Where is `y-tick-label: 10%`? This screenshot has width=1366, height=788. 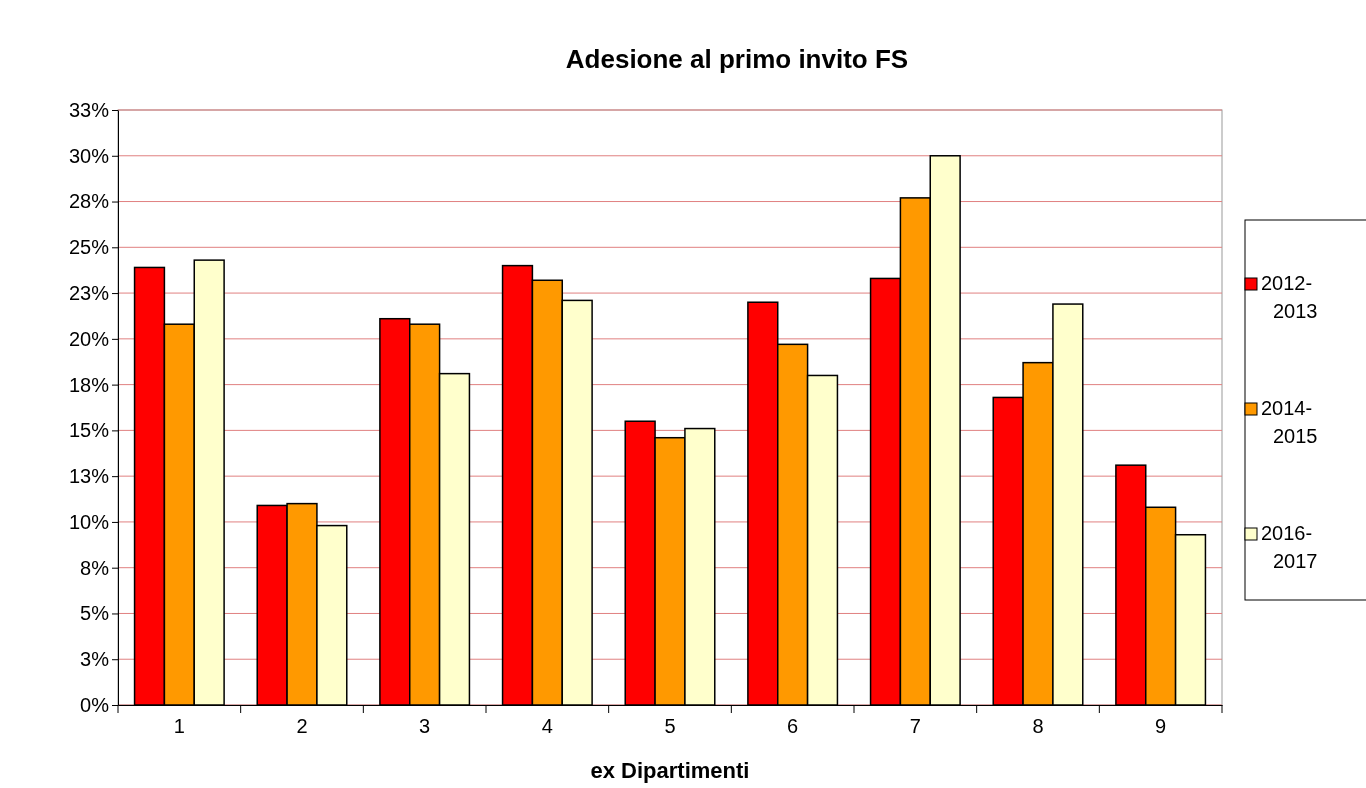
y-tick-label: 10% is located at coordinates (89, 521).